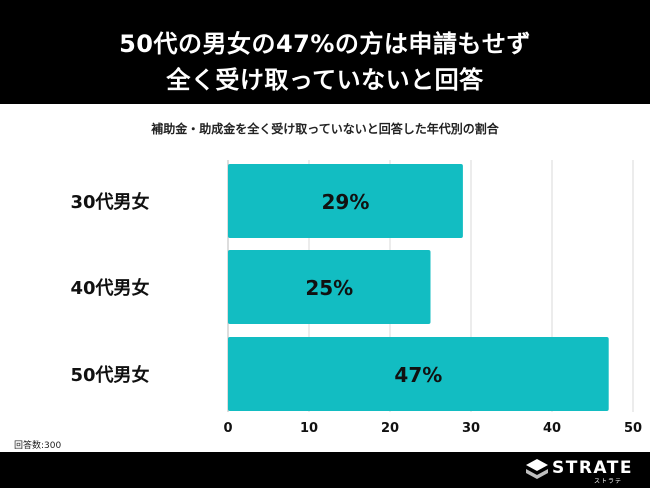 Image resolution: width=650 pixels, height=488 pixels. What do you see at coordinates (325, 44) in the screenshot?
I see `title-line-1: 50代の男女の47%の方は申請もせず` at bounding box center [325, 44].